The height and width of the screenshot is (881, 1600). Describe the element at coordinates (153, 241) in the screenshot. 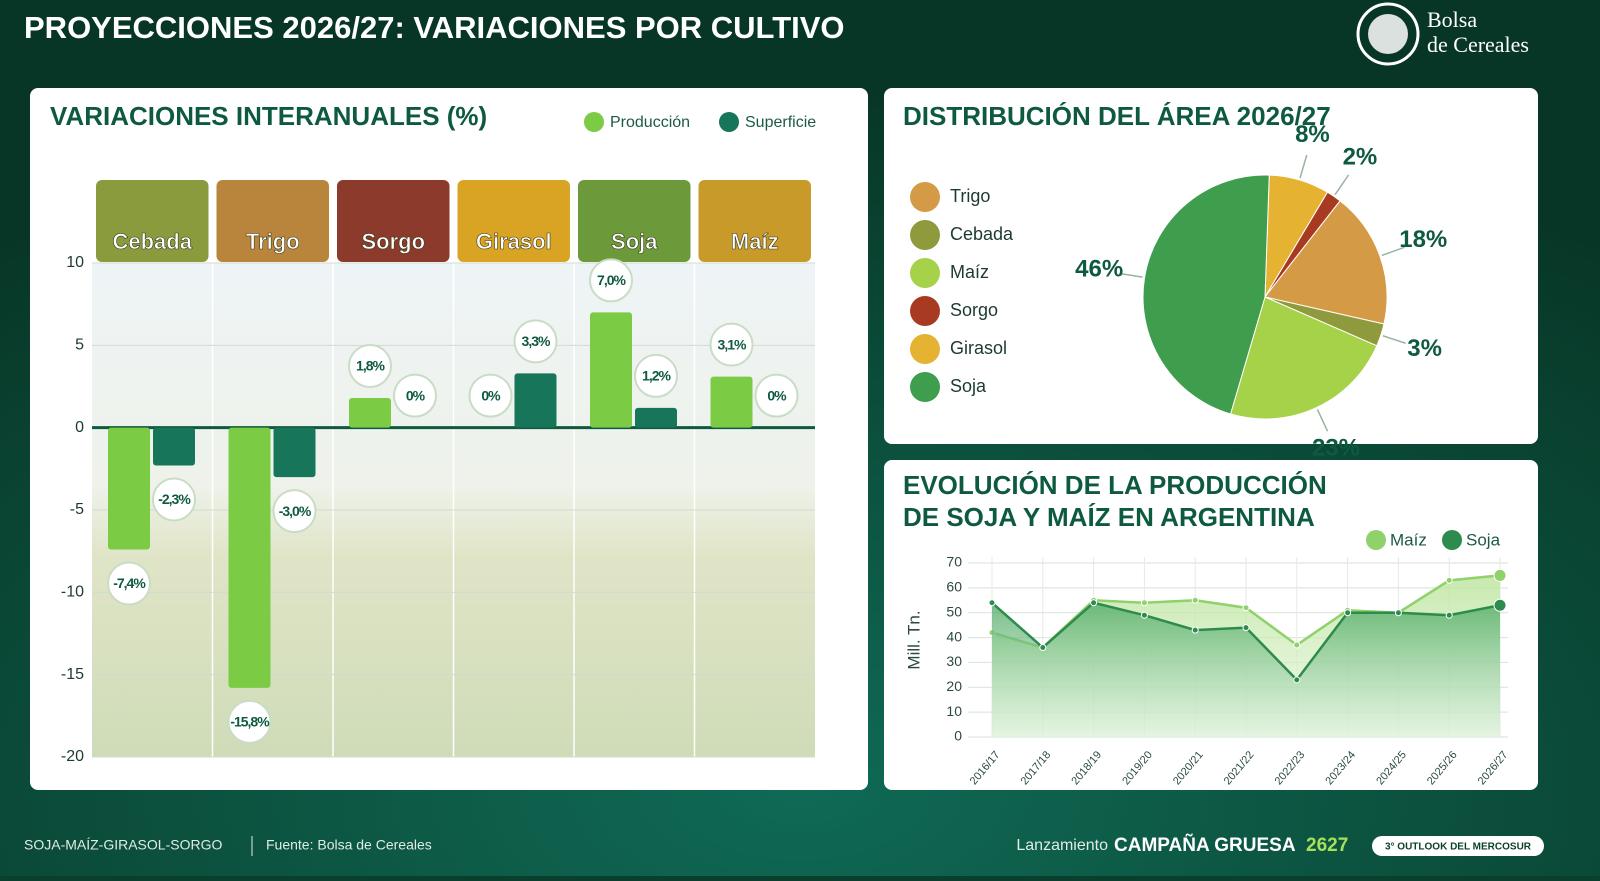

I see `category-label: Cebada` at that location.